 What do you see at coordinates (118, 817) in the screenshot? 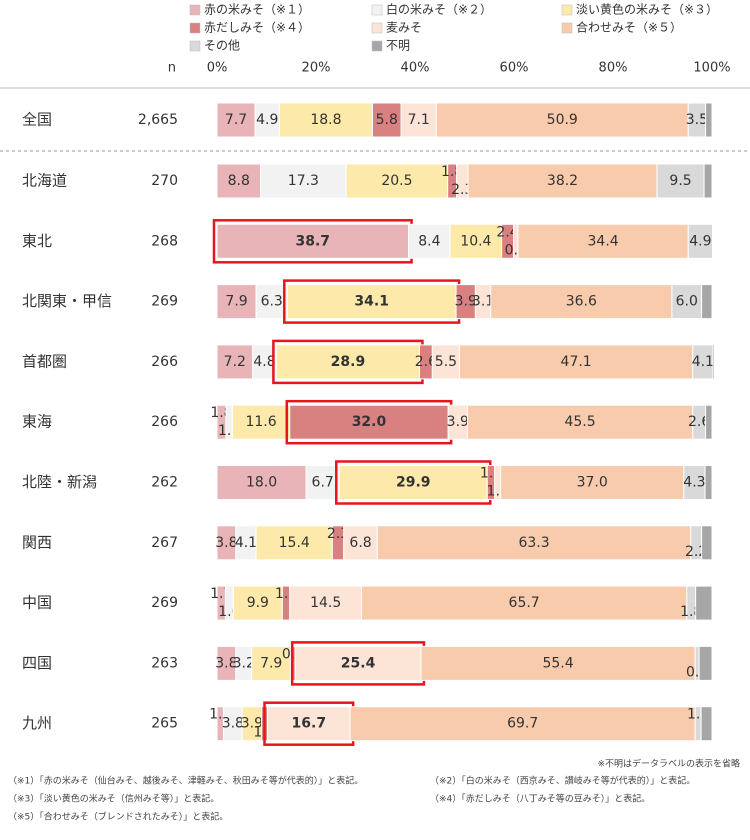
I see `footnote: （※5）「合わせみそ（ブレンドされたみそ）」と表記。` at bounding box center [118, 817].